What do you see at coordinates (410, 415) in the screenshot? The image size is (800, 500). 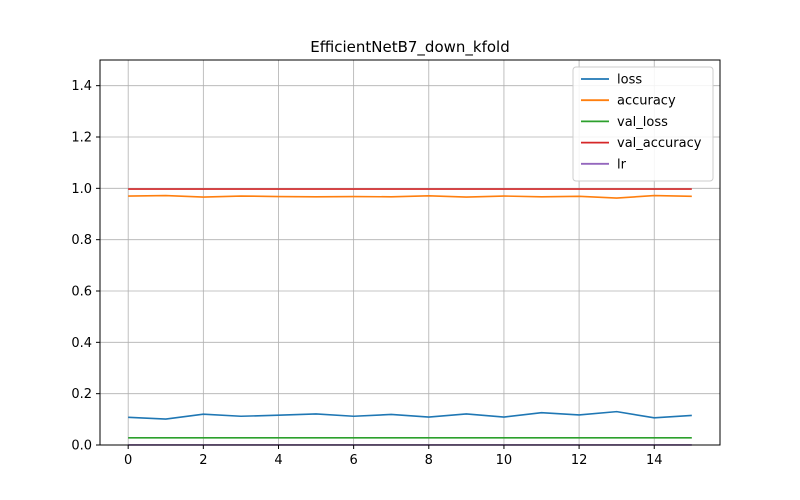 I see `series-line-loss` at bounding box center [410, 415].